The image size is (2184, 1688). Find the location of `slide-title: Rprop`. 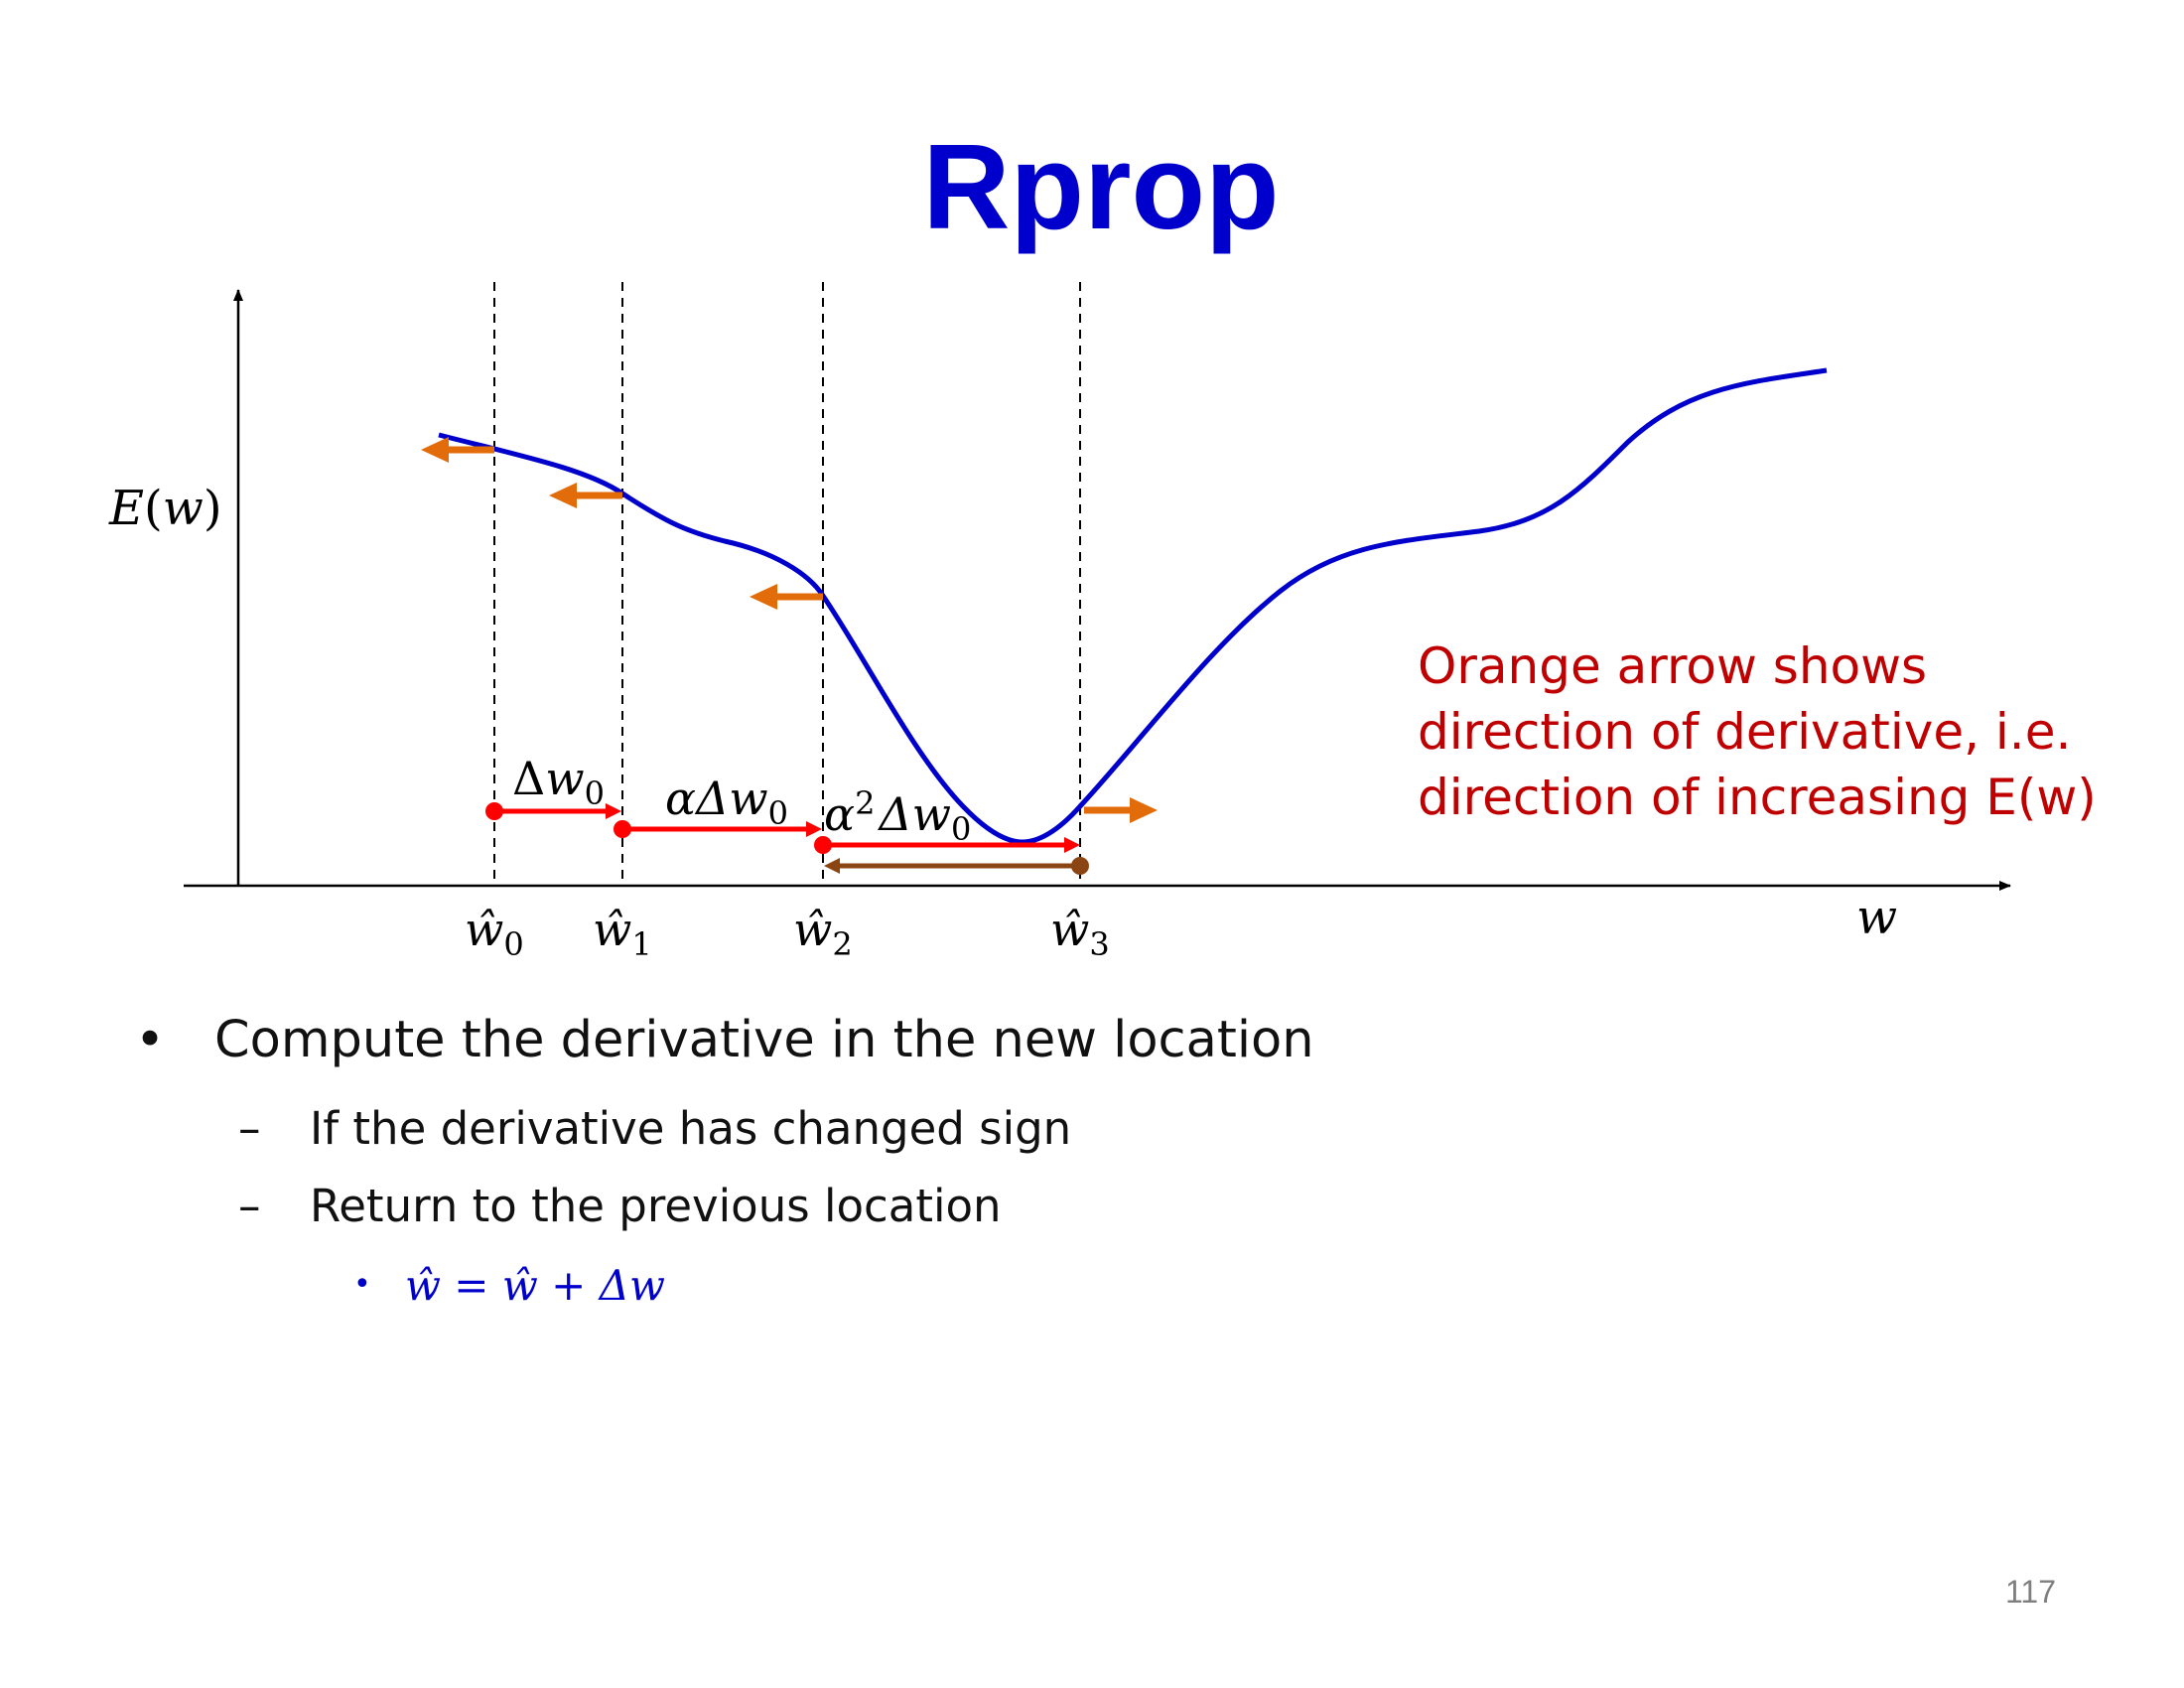

slide-title: Rprop is located at coordinates (1101, 186).